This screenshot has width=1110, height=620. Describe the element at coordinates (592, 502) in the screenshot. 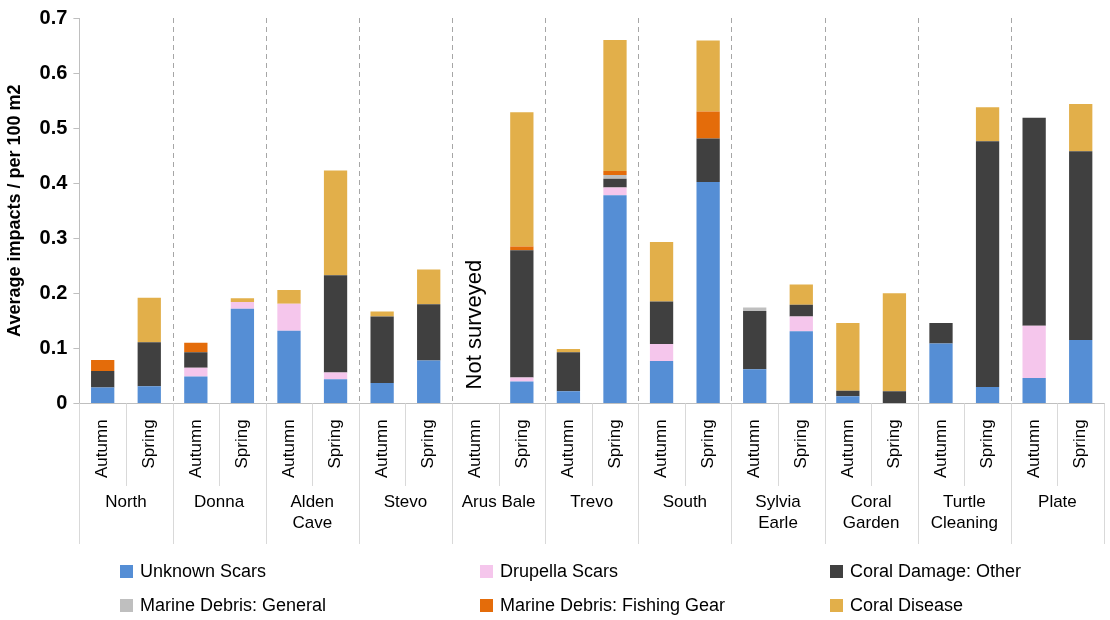

I see `text: Trevo` at that location.